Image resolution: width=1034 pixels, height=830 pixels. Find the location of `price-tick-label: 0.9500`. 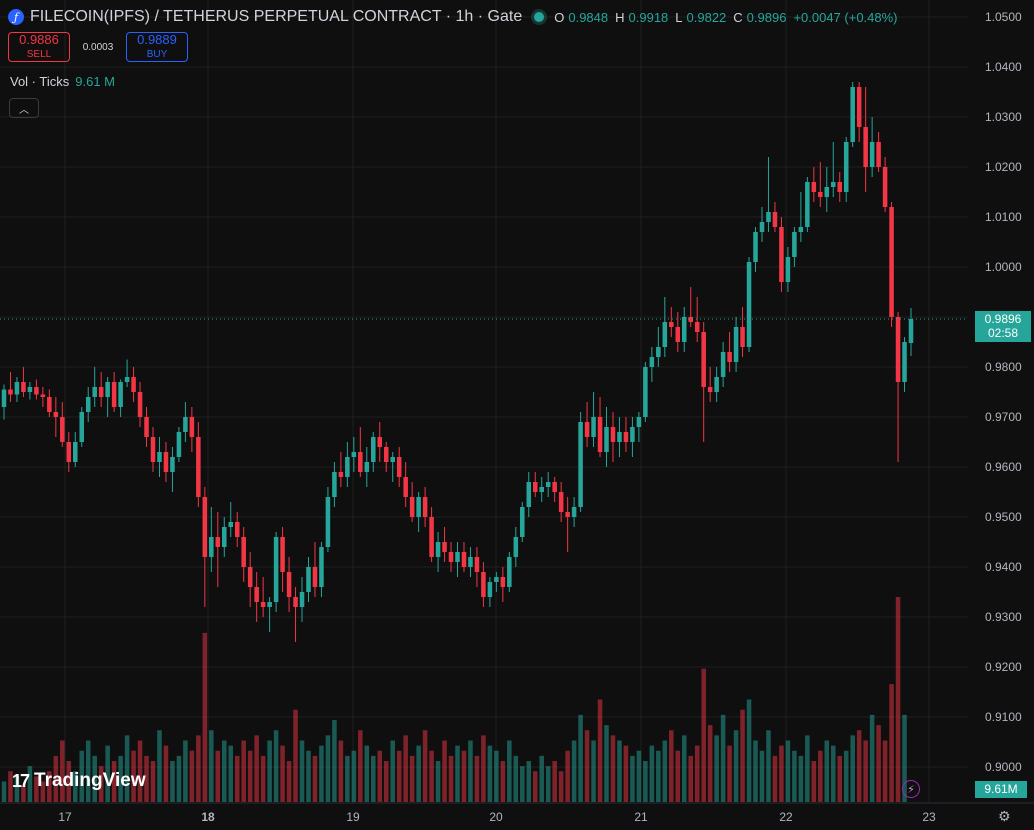

price-tick-label: 0.9500 is located at coordinates (1003, 517).